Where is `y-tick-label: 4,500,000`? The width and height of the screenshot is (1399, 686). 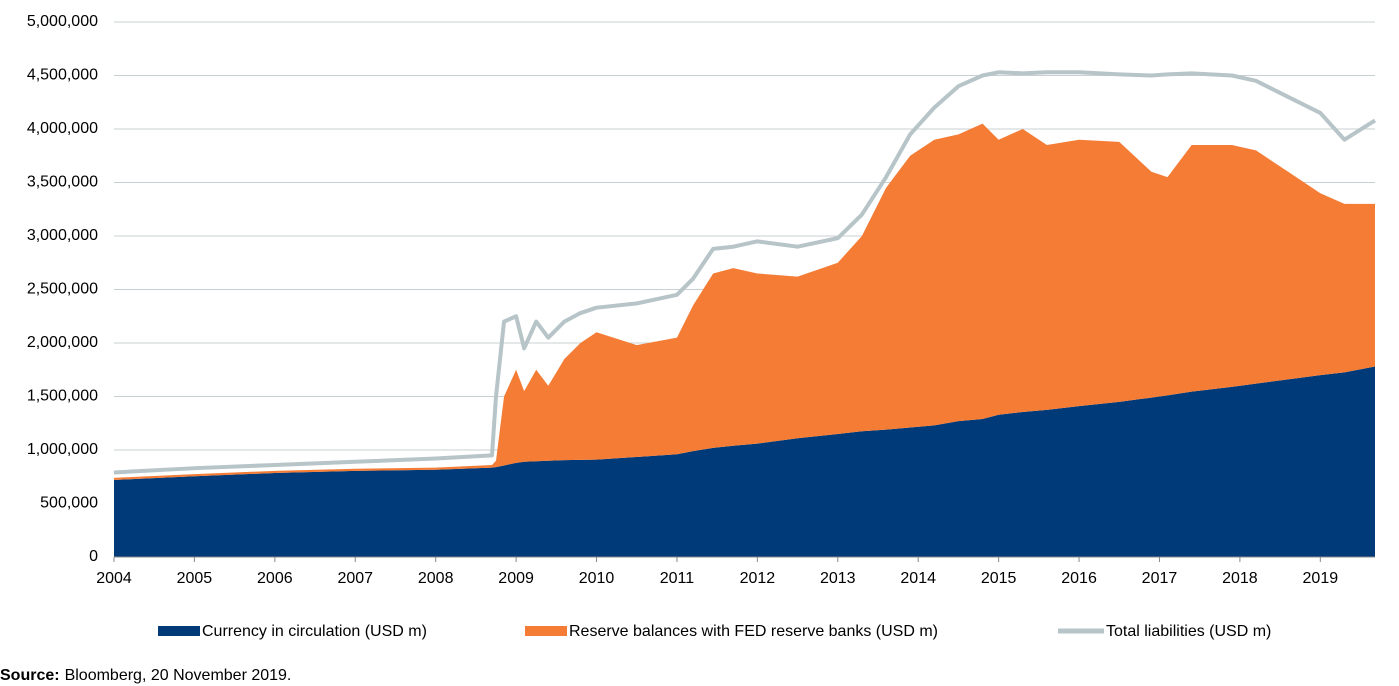 y-tick-label: 4,500,000 is located at coordinates (62, 75).